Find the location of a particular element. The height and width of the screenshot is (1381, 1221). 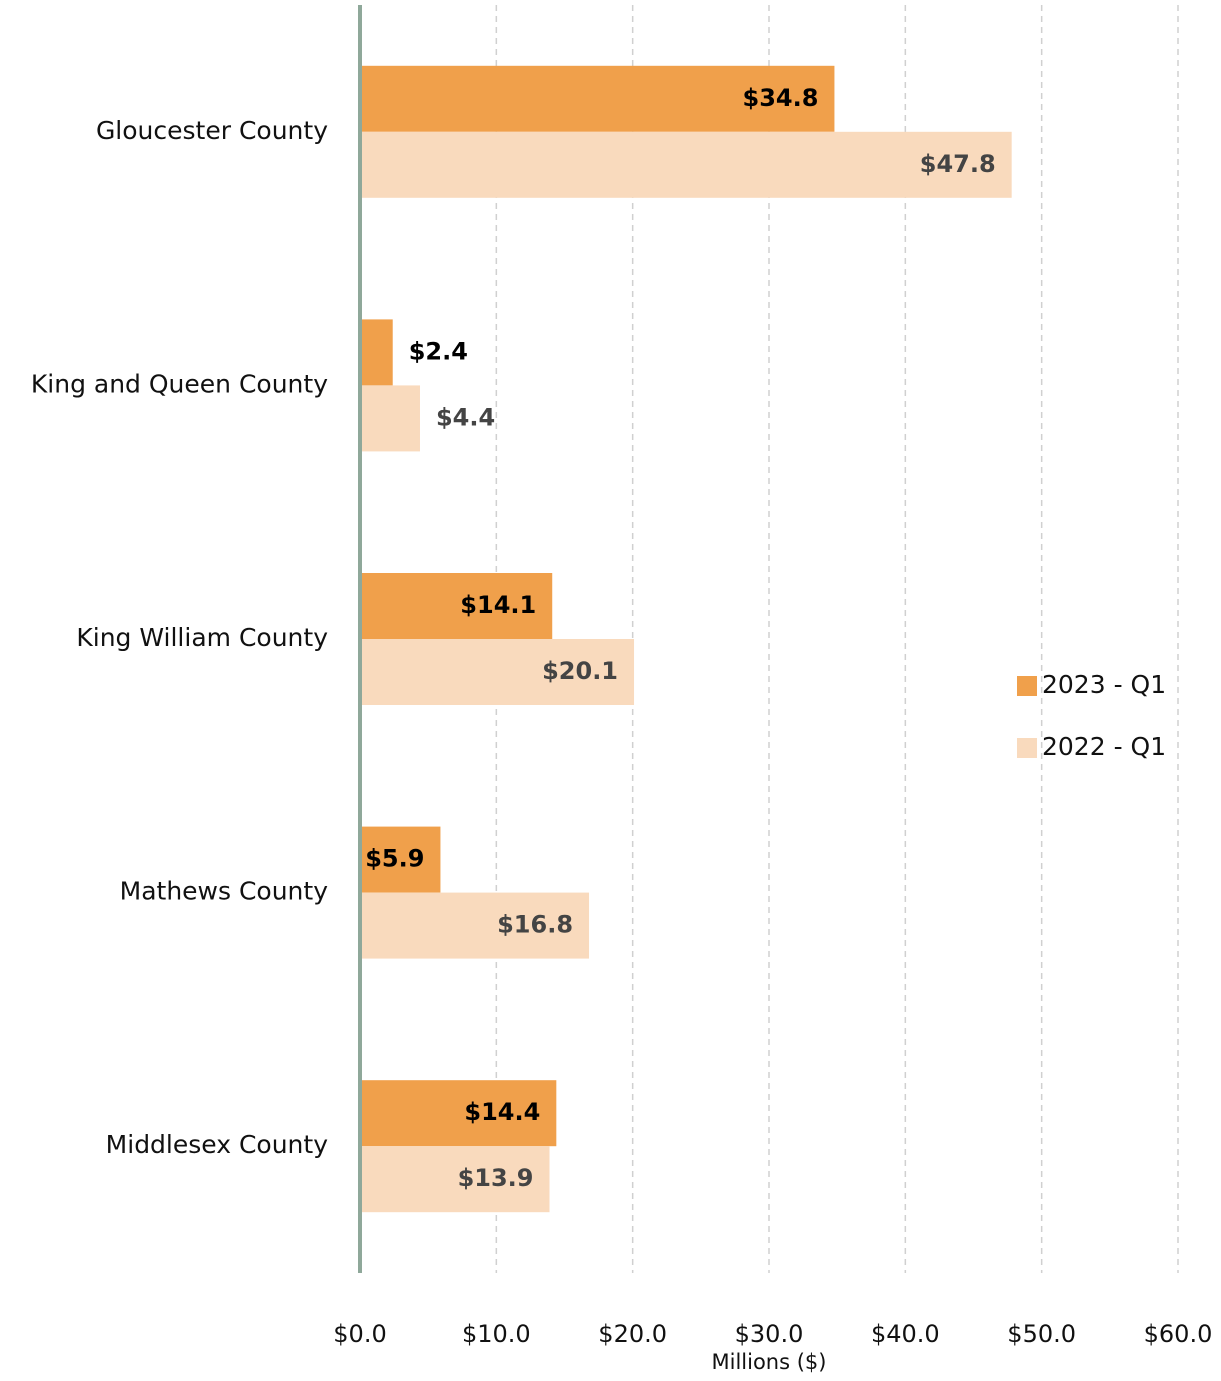

value-label: $2.4 is located at coordinates (438, 351).